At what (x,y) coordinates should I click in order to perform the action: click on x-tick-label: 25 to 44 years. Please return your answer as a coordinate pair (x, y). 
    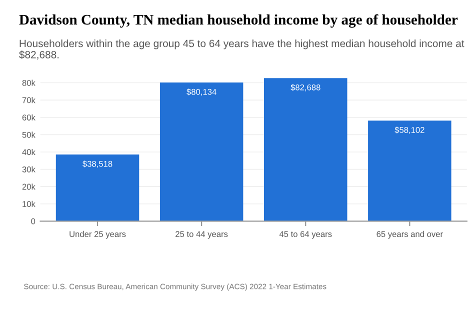
    Looking at the image, I should click on (202, 235).